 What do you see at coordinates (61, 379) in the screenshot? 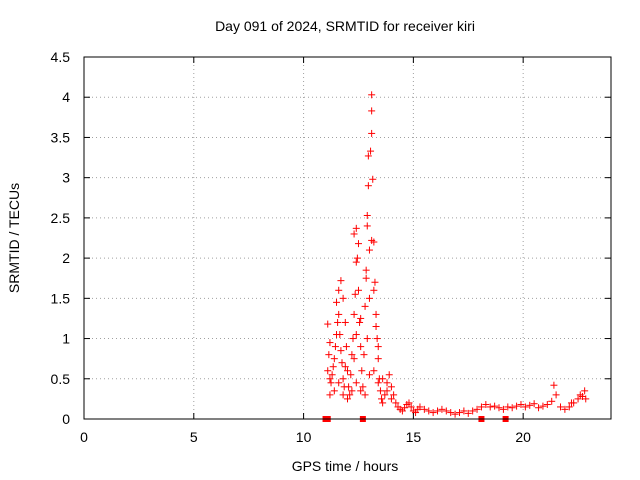
I see `y-tick-label: 0.5` at bounding box center [61, 379].